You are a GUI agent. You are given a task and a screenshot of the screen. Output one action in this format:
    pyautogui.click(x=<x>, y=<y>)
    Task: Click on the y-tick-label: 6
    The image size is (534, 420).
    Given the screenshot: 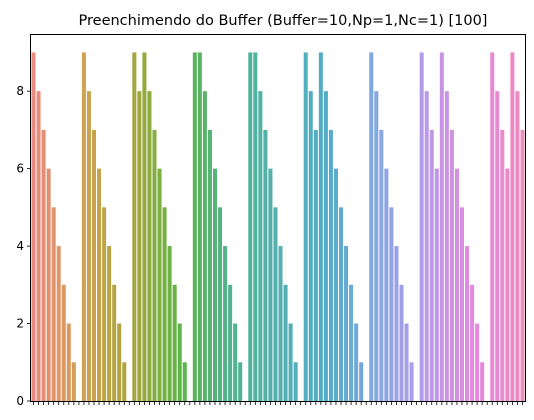 What is the action you would take?
    pyautogui.click(x=20, y=169)
    